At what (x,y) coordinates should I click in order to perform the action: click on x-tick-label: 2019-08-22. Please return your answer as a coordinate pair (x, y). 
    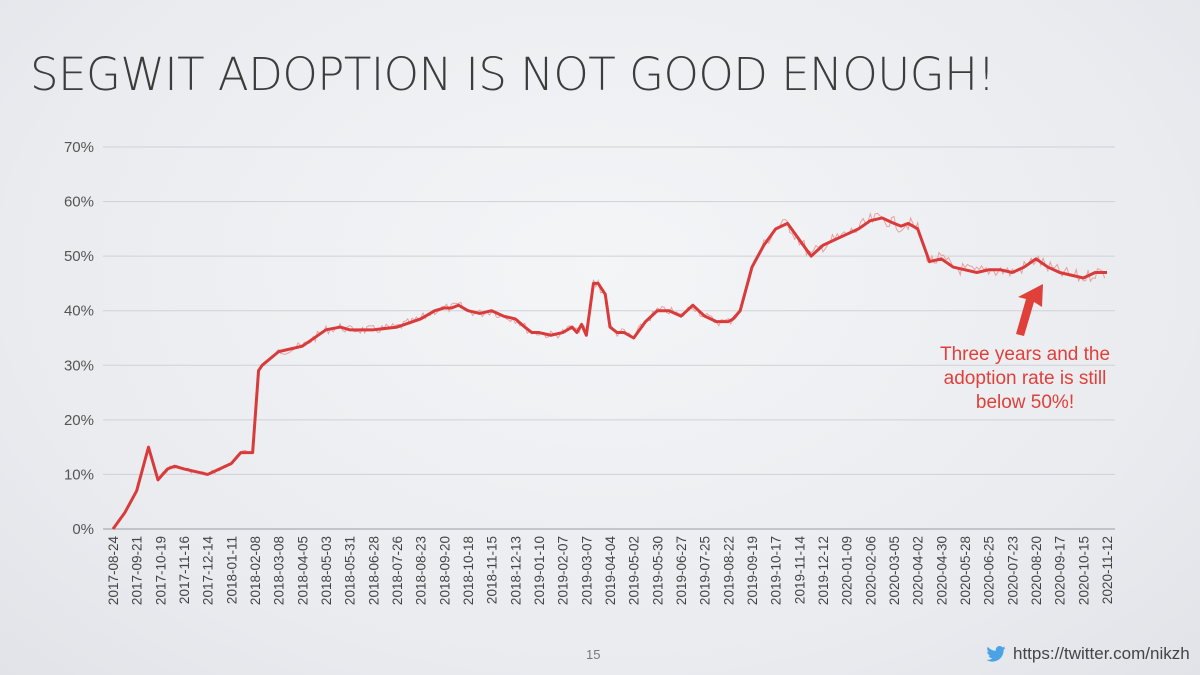
    Looking at the image, I should click on (728, 570).